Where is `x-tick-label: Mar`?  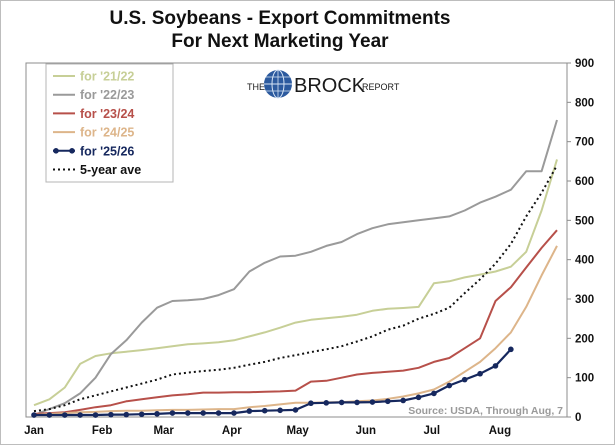
x-tick-label: Mar is located at coordinates (163, 431).